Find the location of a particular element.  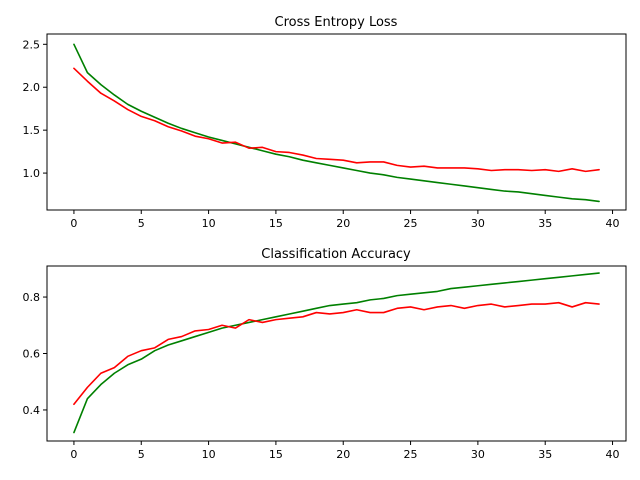

accuracy-y-axis: 0.4 0.6 0.8 is located at coordinates (35, 354).